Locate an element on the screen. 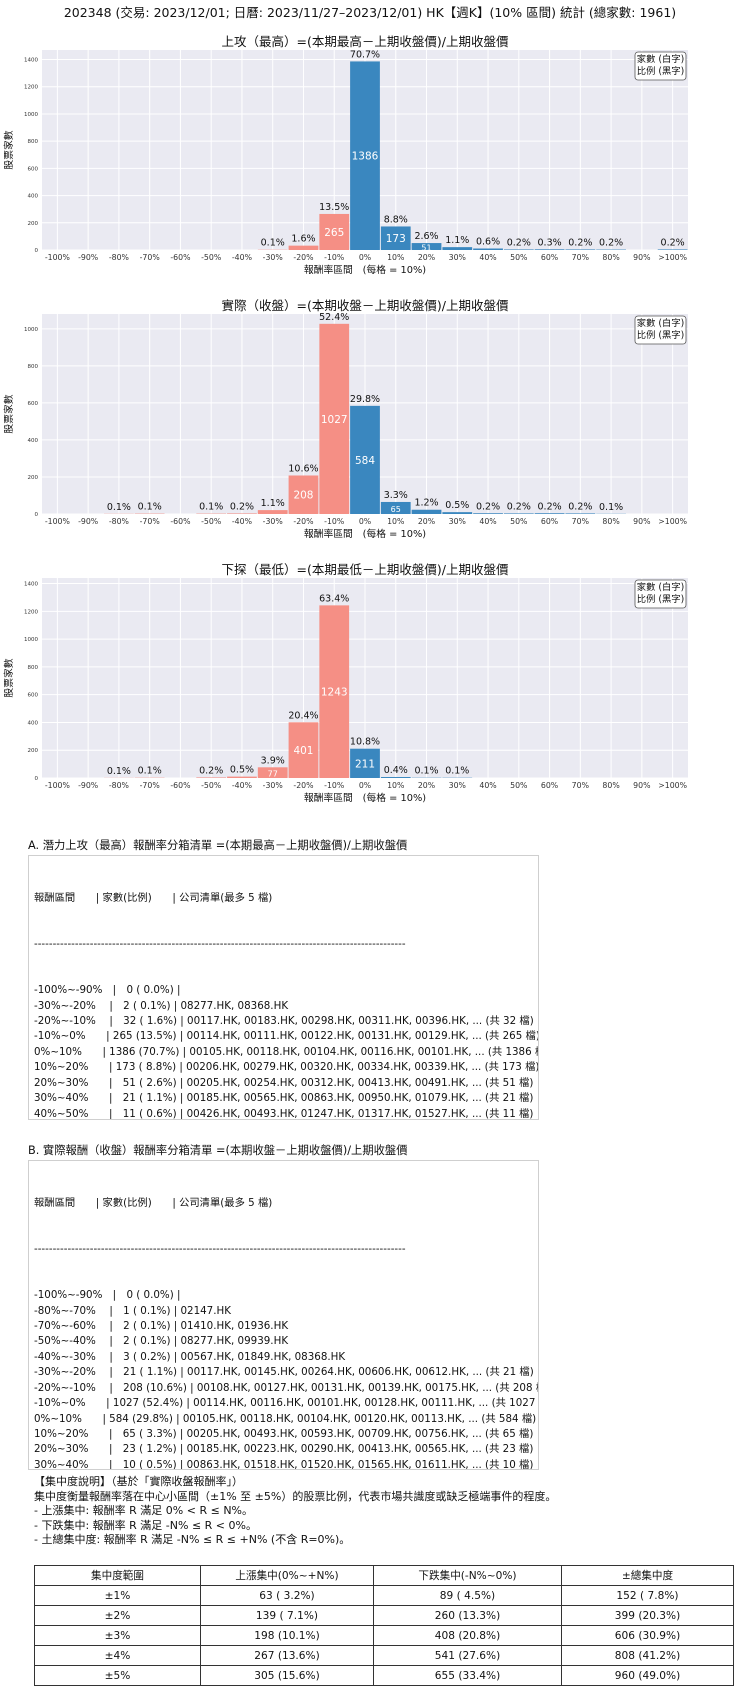 Image resolution: width=740 pixels, height=1690 pixels. bar-count-label: 584 is located at coordinates (365, 461).